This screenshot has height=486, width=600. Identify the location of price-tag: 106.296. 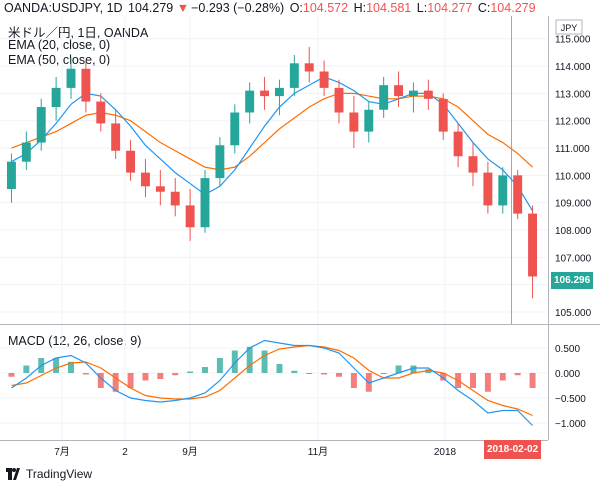
(572, 280).